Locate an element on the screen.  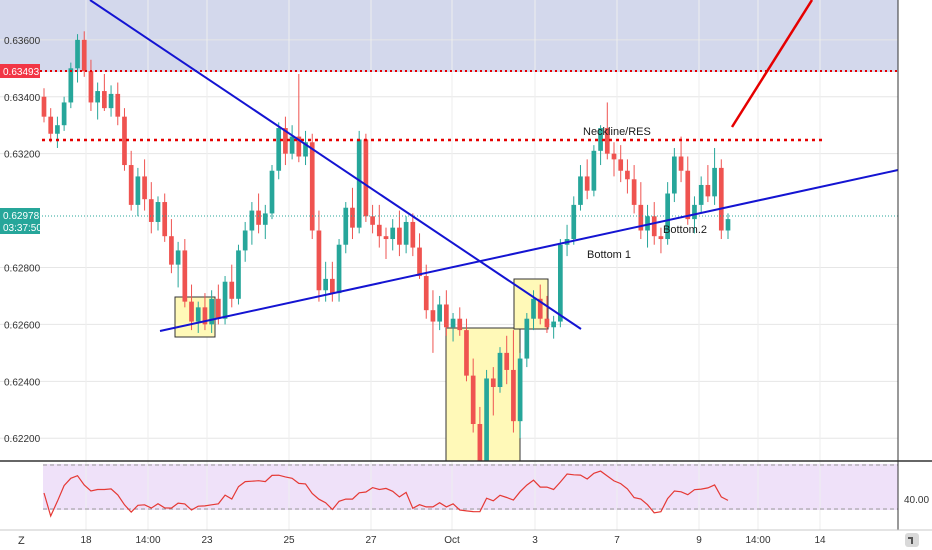
x-axis: 18 14:00 23 25 27 Oct 3 7 9 14:00 14 is located at coordinates (453, 540).